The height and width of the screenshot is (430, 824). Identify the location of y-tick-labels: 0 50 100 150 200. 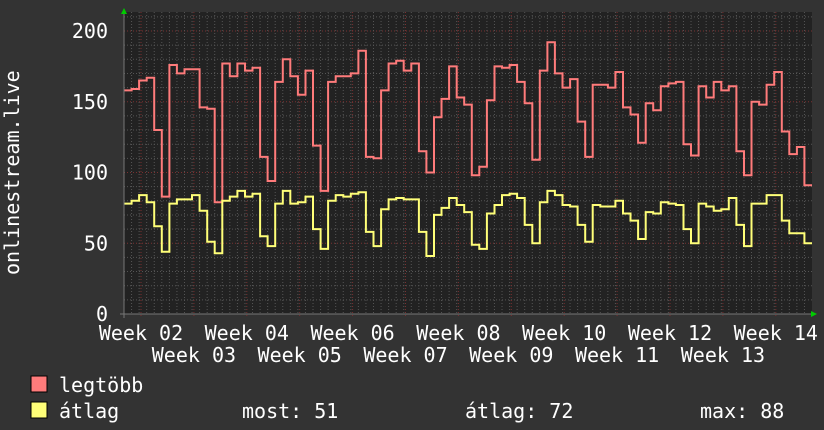
(90, 172).